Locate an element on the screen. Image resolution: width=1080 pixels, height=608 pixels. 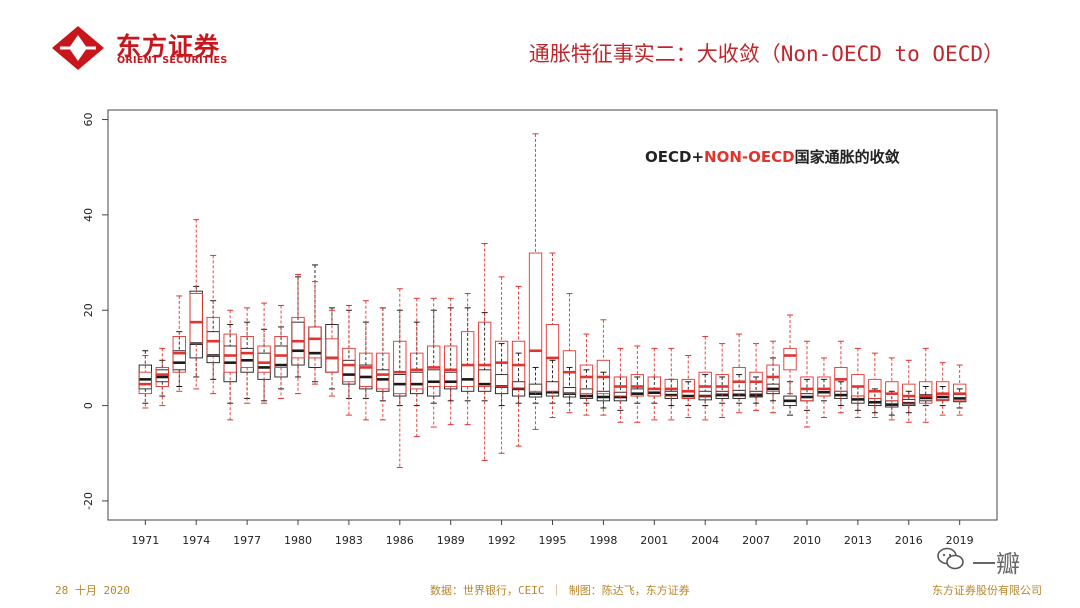
y-tick-label: 40 is located at coordinates (88, 215).